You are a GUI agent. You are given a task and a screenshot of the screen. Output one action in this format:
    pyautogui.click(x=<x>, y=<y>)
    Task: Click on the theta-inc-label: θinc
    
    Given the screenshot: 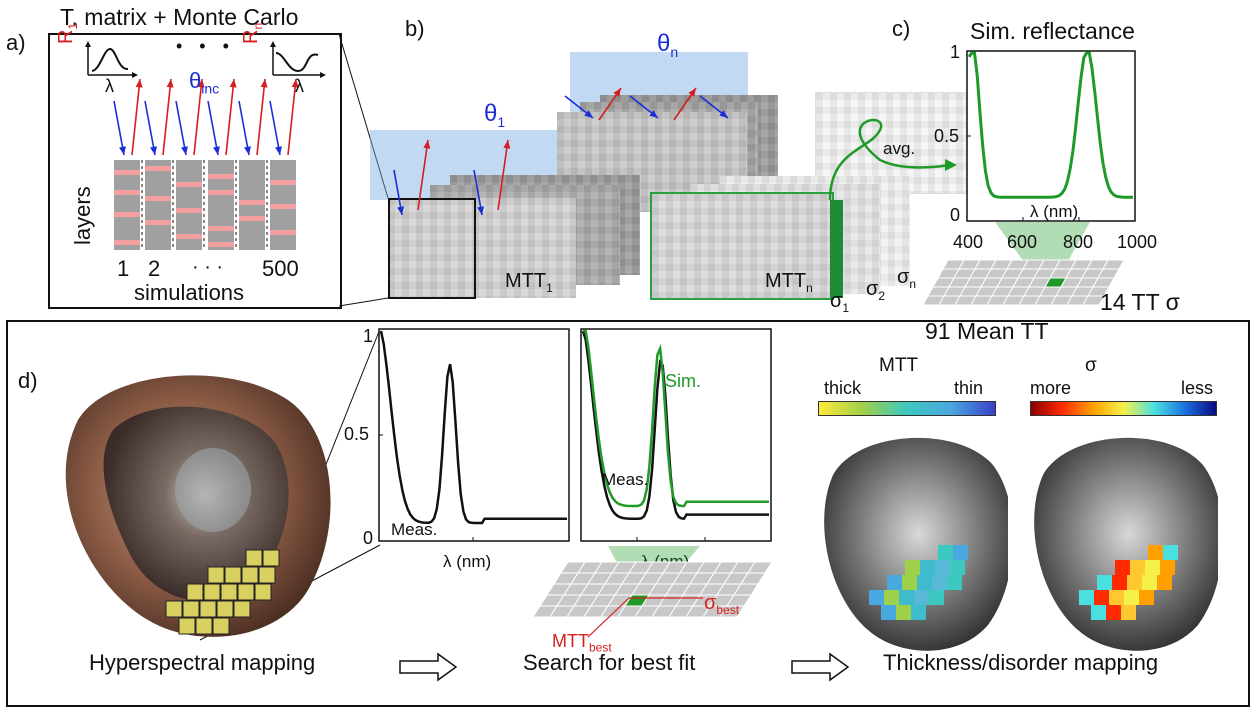 What is the action you would take?
    pyautogui.click(x=204, y=82)
    